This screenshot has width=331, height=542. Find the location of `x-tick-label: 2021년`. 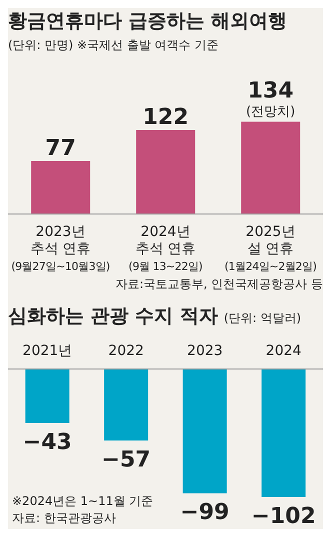

x-tick-label: 2021년 is located at coordinates (47, 351).